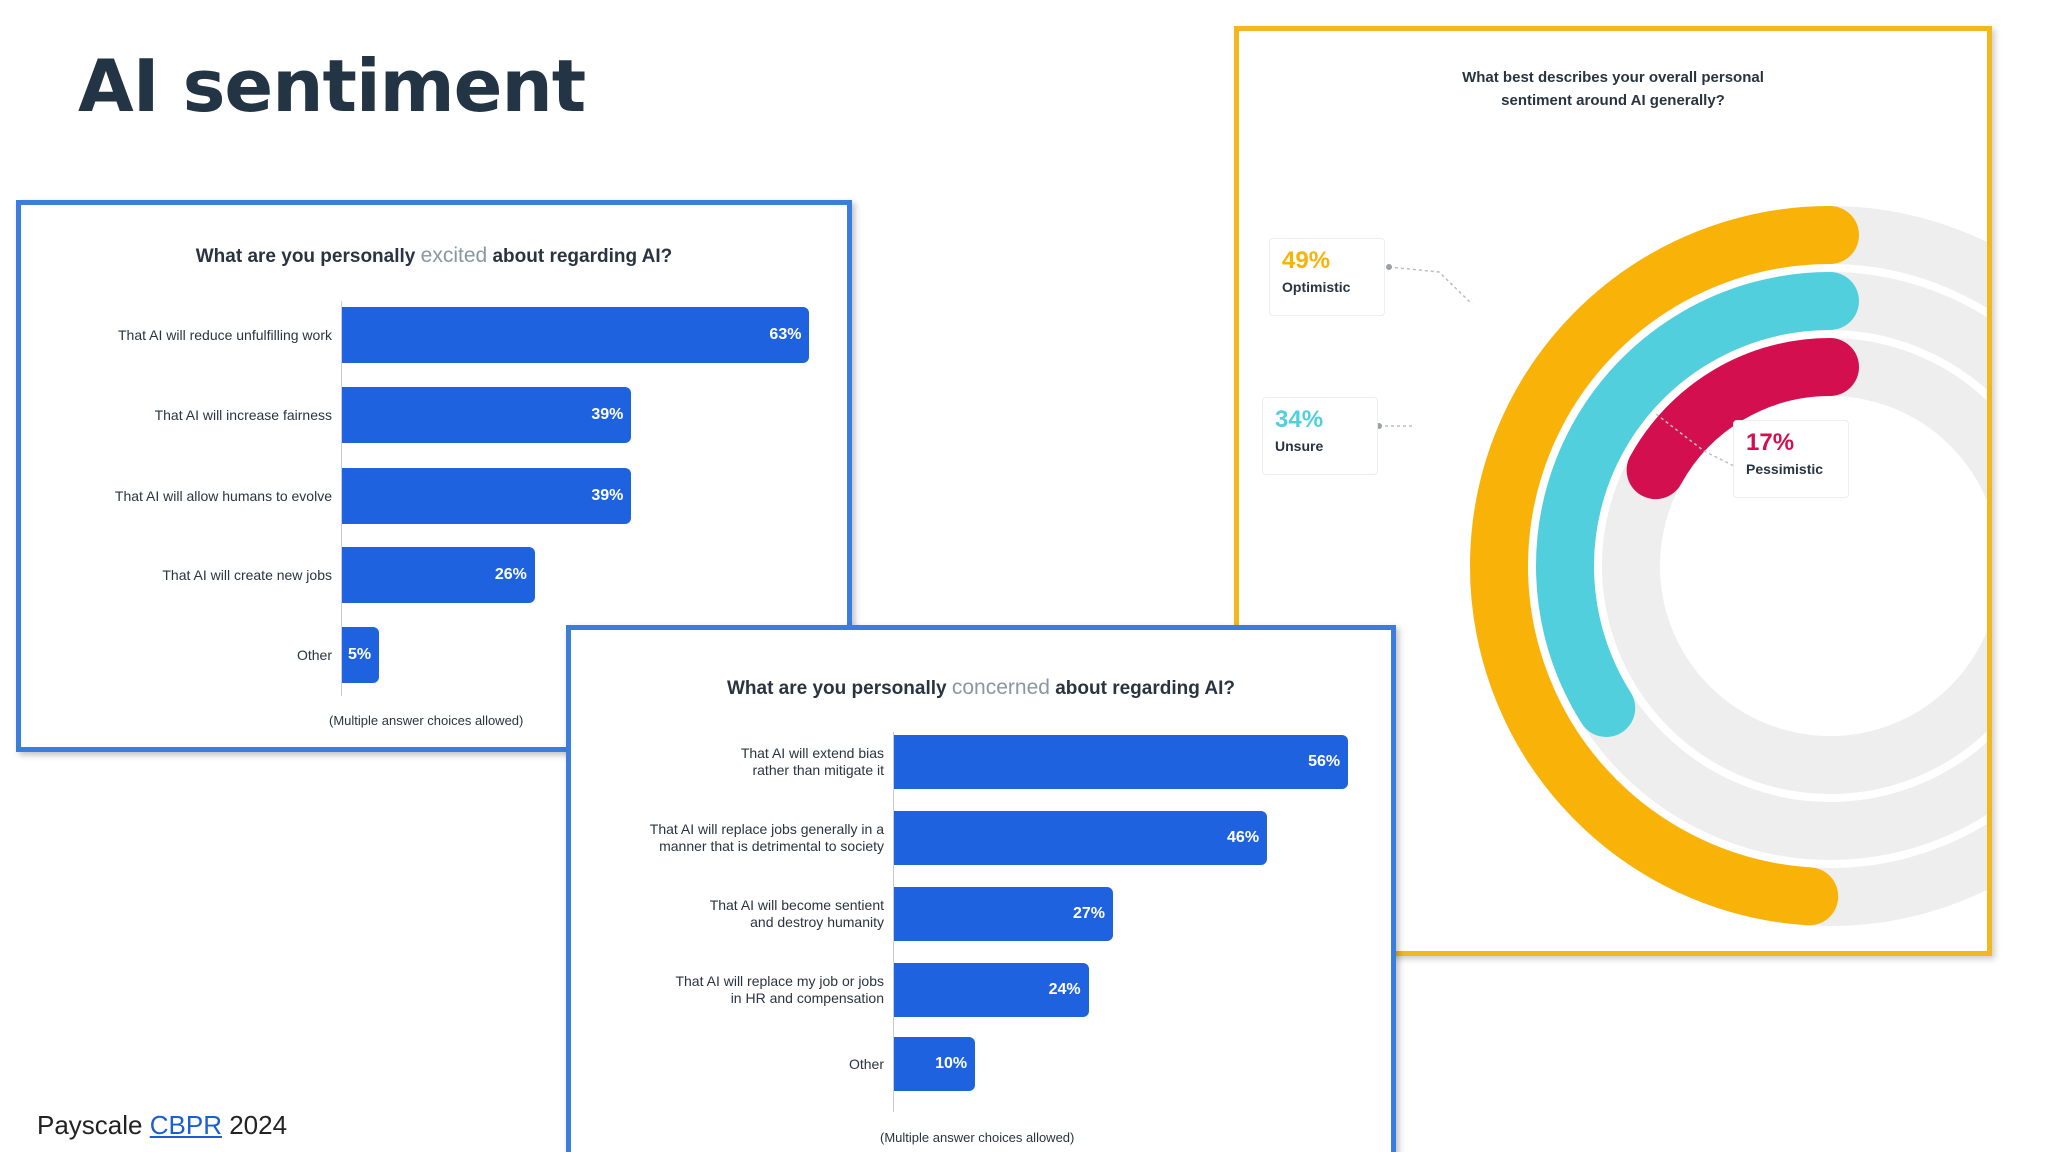  I want to click on bar: 56%, so click(1121, 762).